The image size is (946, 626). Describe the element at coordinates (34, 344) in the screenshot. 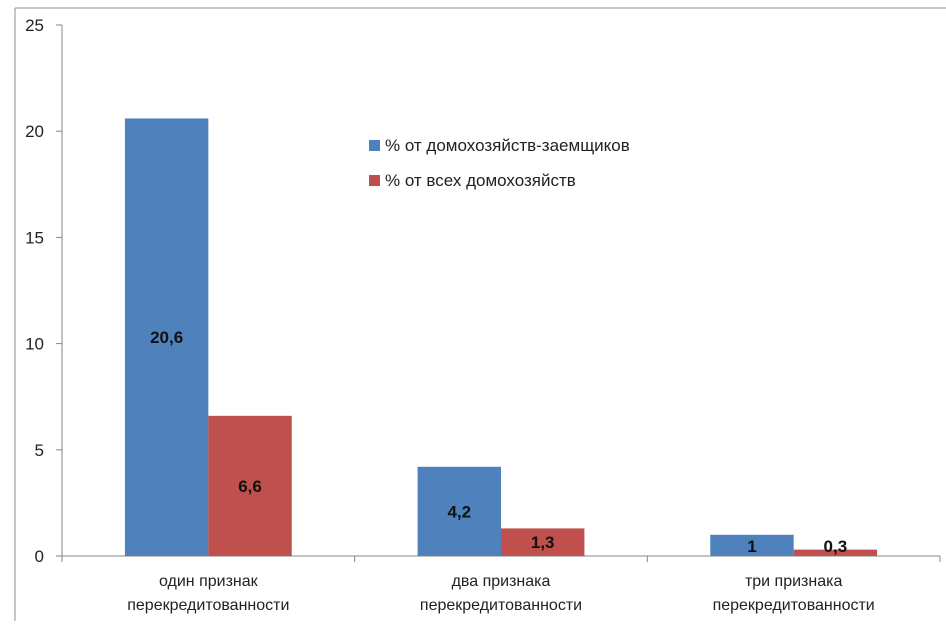

I see `y-tick-label: 10` at that location.